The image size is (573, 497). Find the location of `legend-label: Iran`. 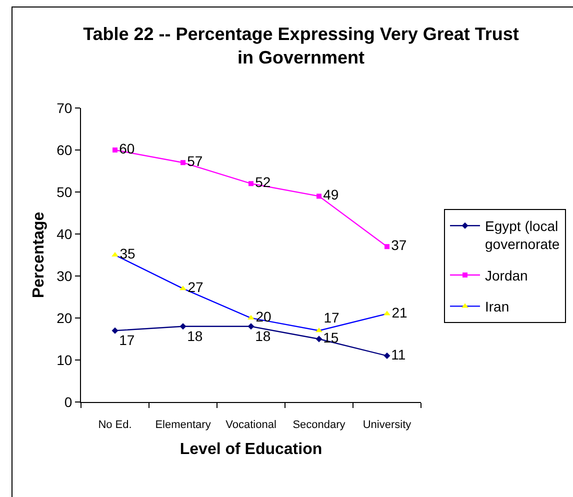

legend-label: Iran is located at coordinates (497, 306).